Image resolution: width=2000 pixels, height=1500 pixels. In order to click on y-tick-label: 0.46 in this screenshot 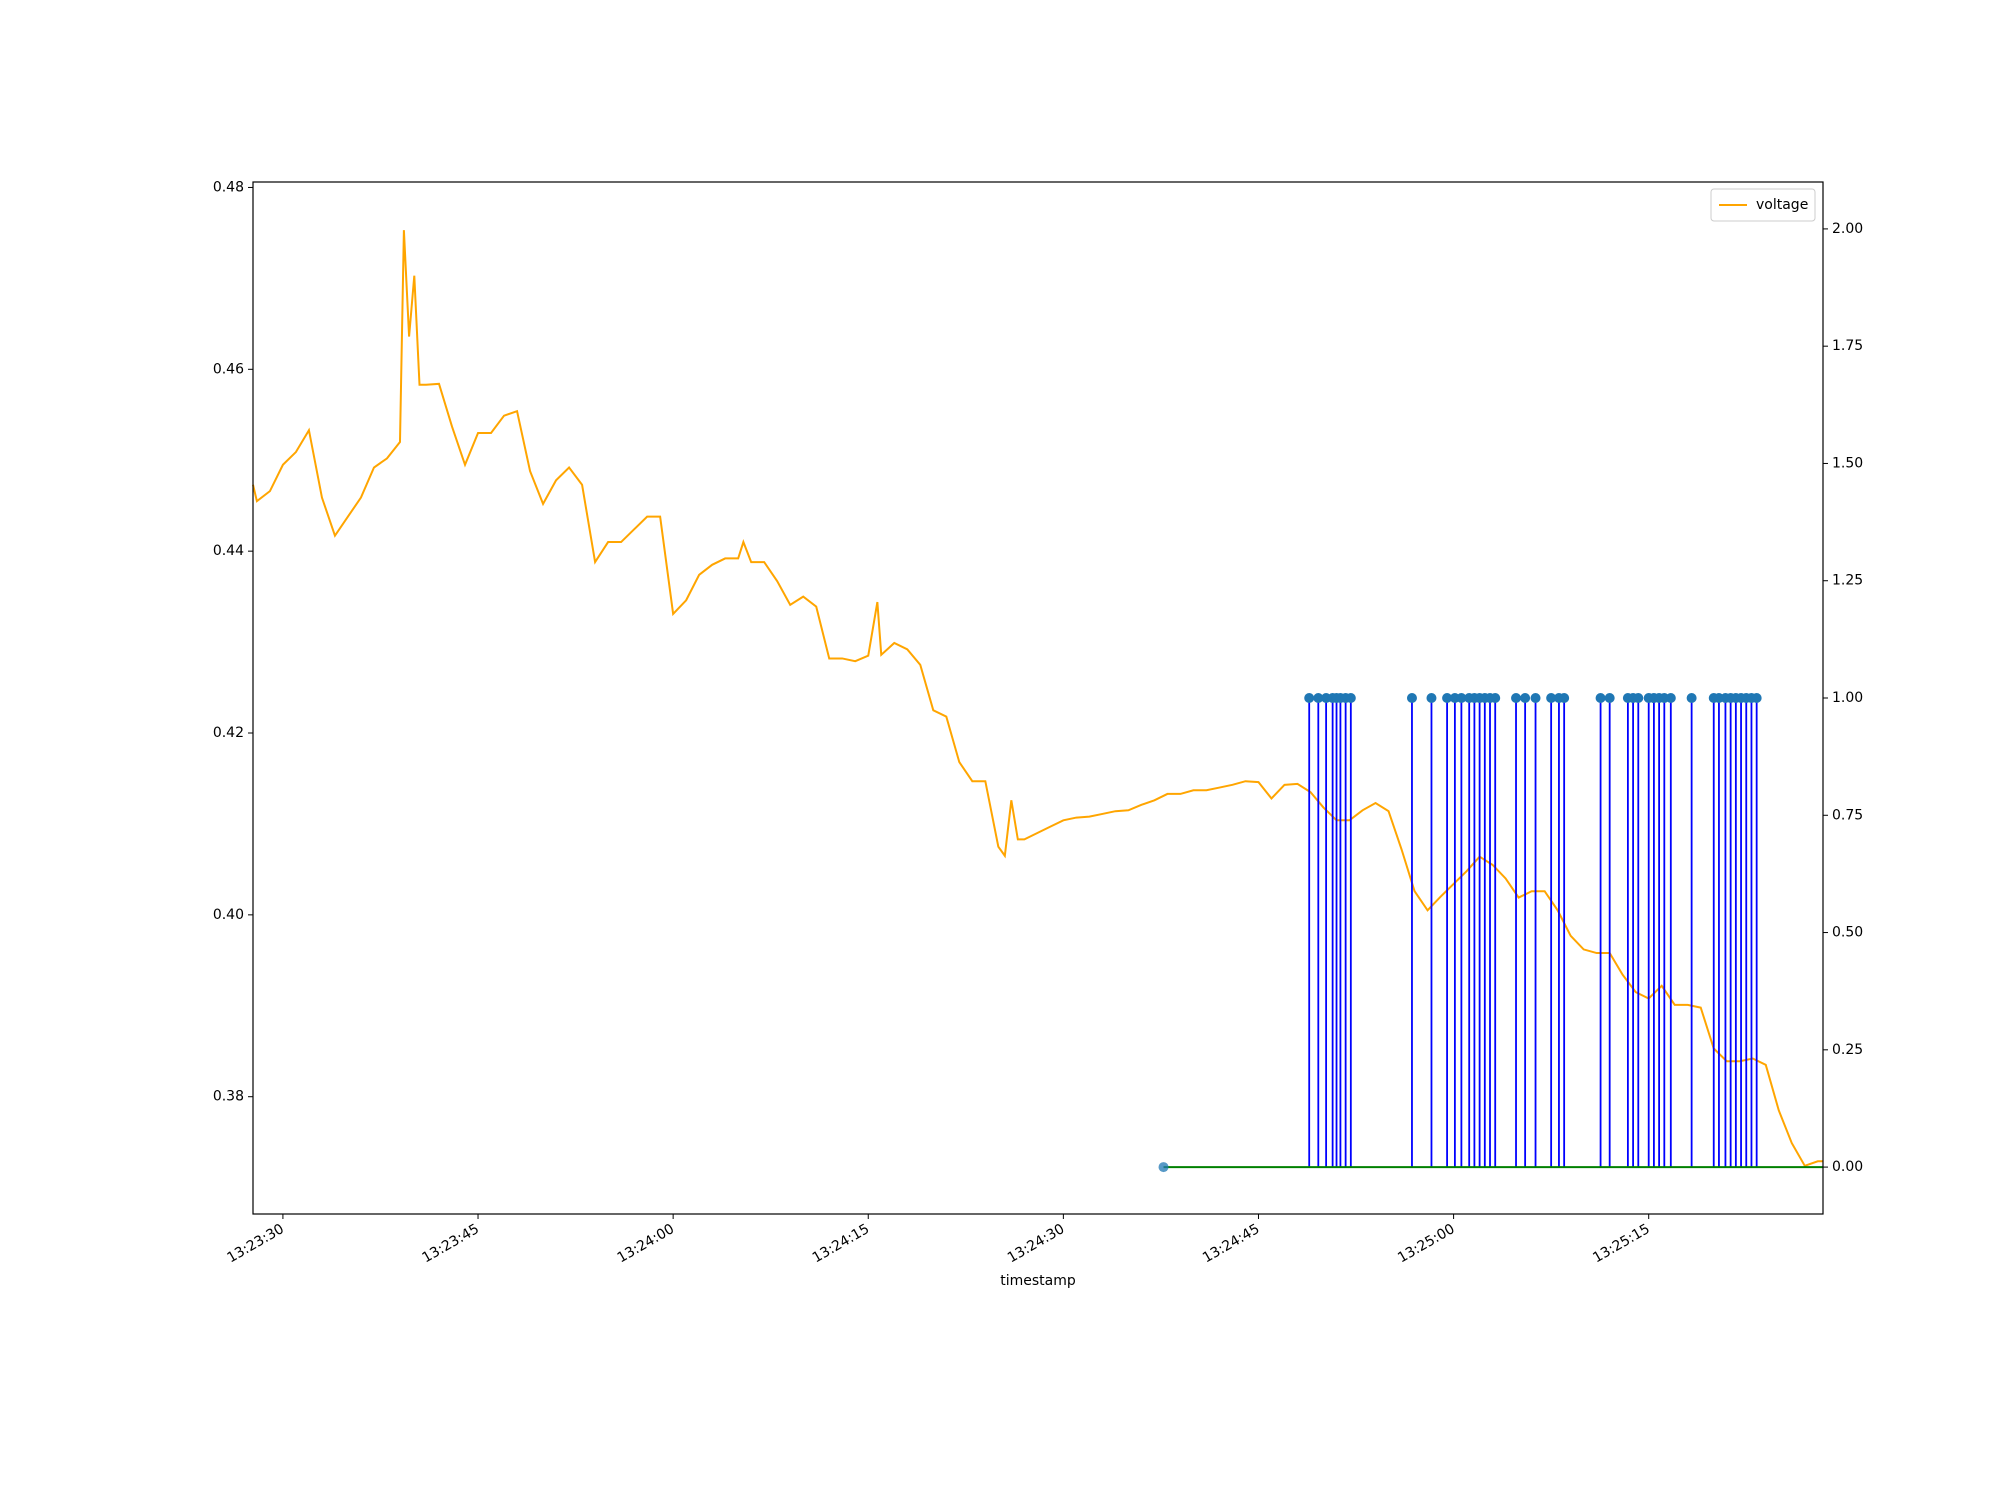, I will do `click(228, 369)`.